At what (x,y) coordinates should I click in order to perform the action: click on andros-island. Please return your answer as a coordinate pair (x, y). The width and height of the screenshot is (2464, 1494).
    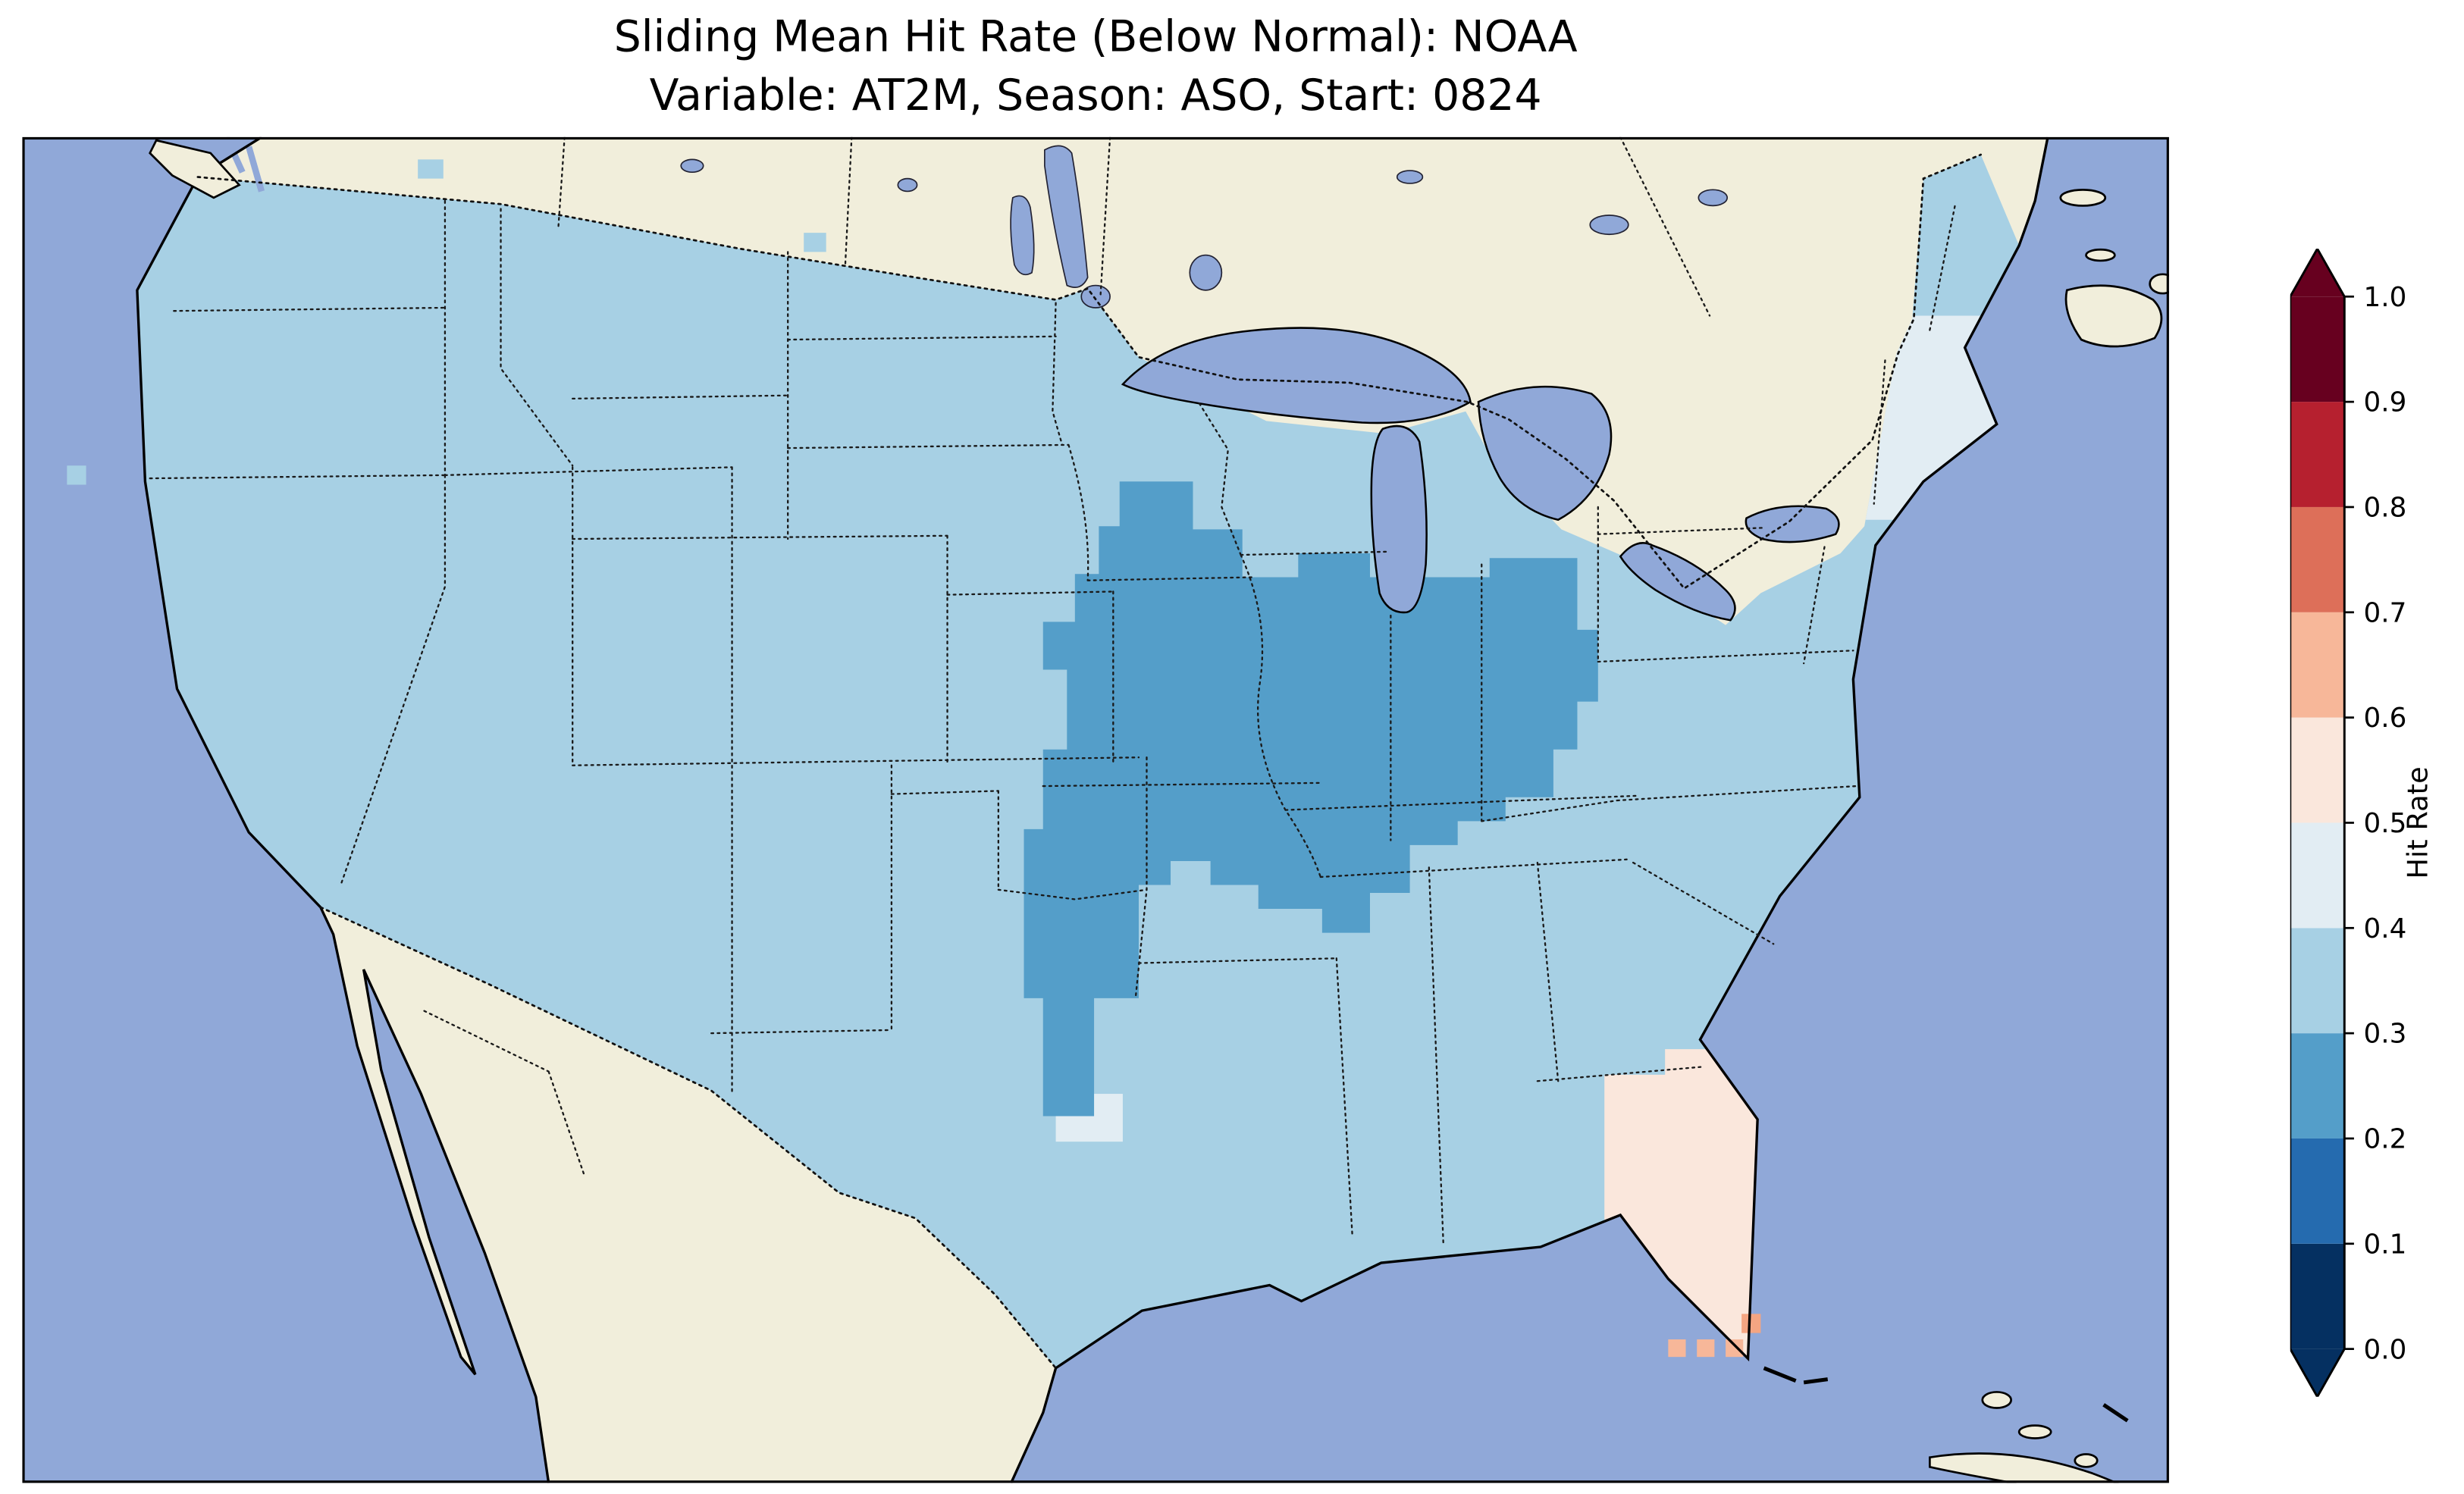
    Looking at the image, I should click on (1997, 1400).